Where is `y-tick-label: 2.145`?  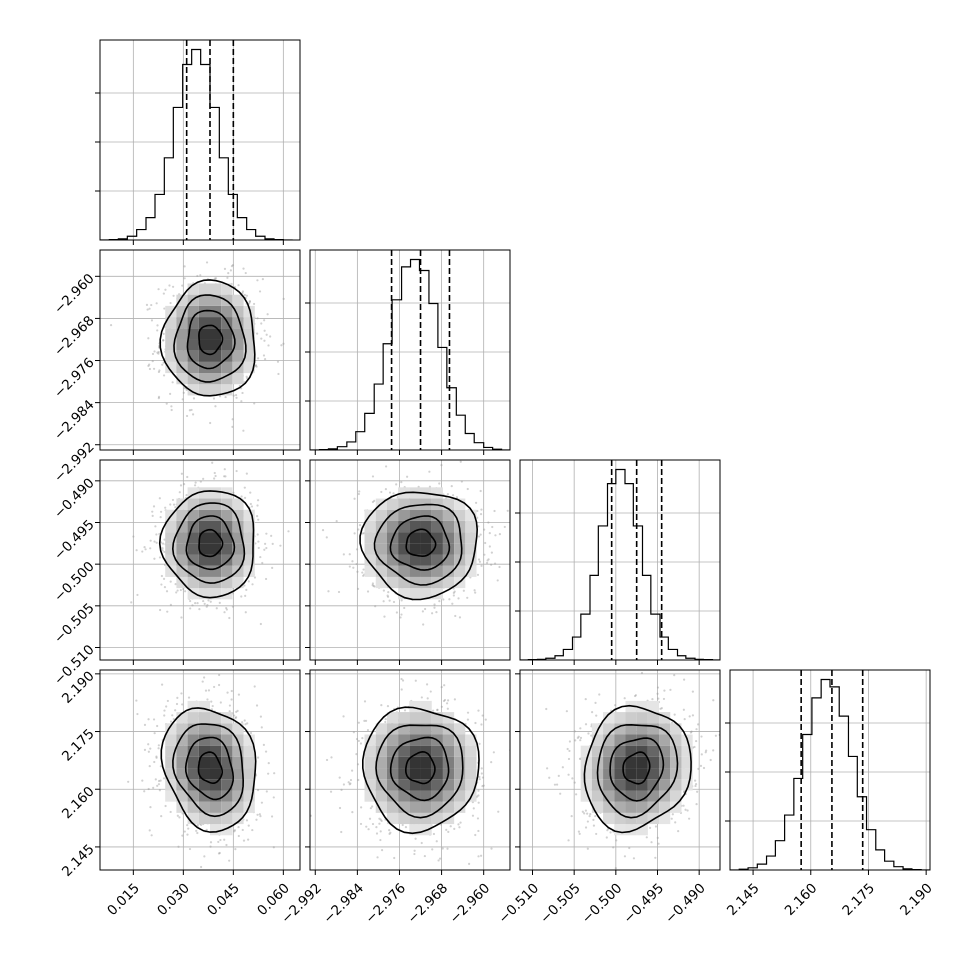 y-tick-label: 2.145 is located at coordinates (78, 860).